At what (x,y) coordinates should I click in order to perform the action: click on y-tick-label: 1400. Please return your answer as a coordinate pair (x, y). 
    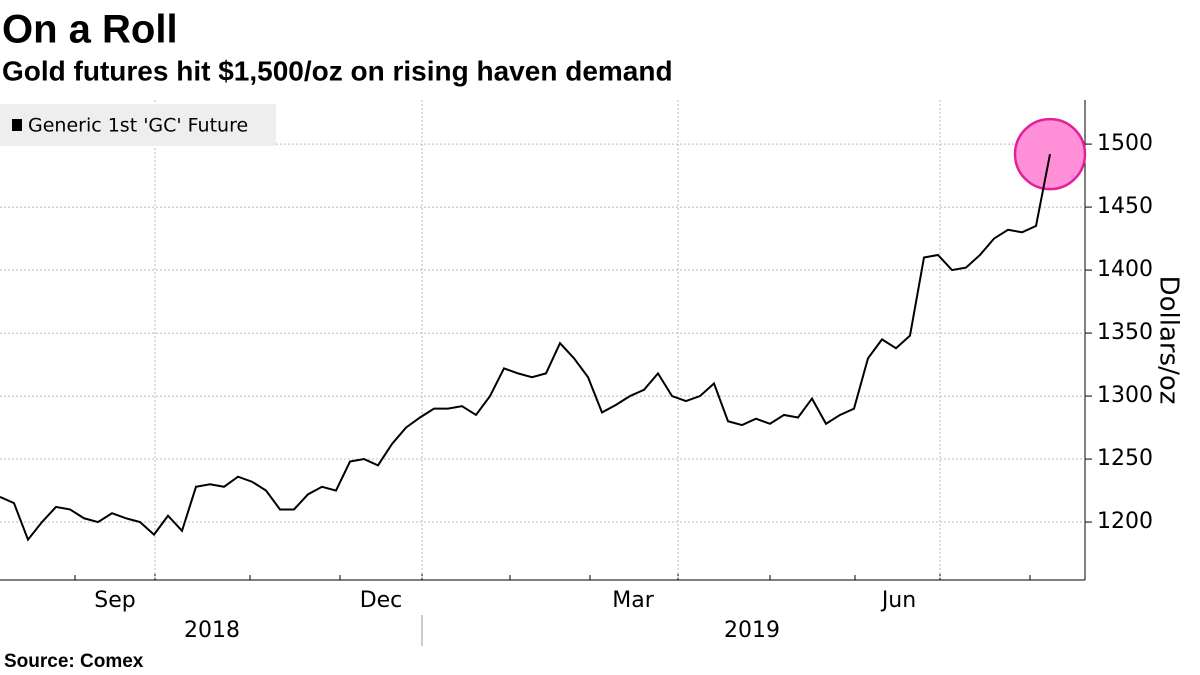
    Looking at the image, I should click on (1125, 269).